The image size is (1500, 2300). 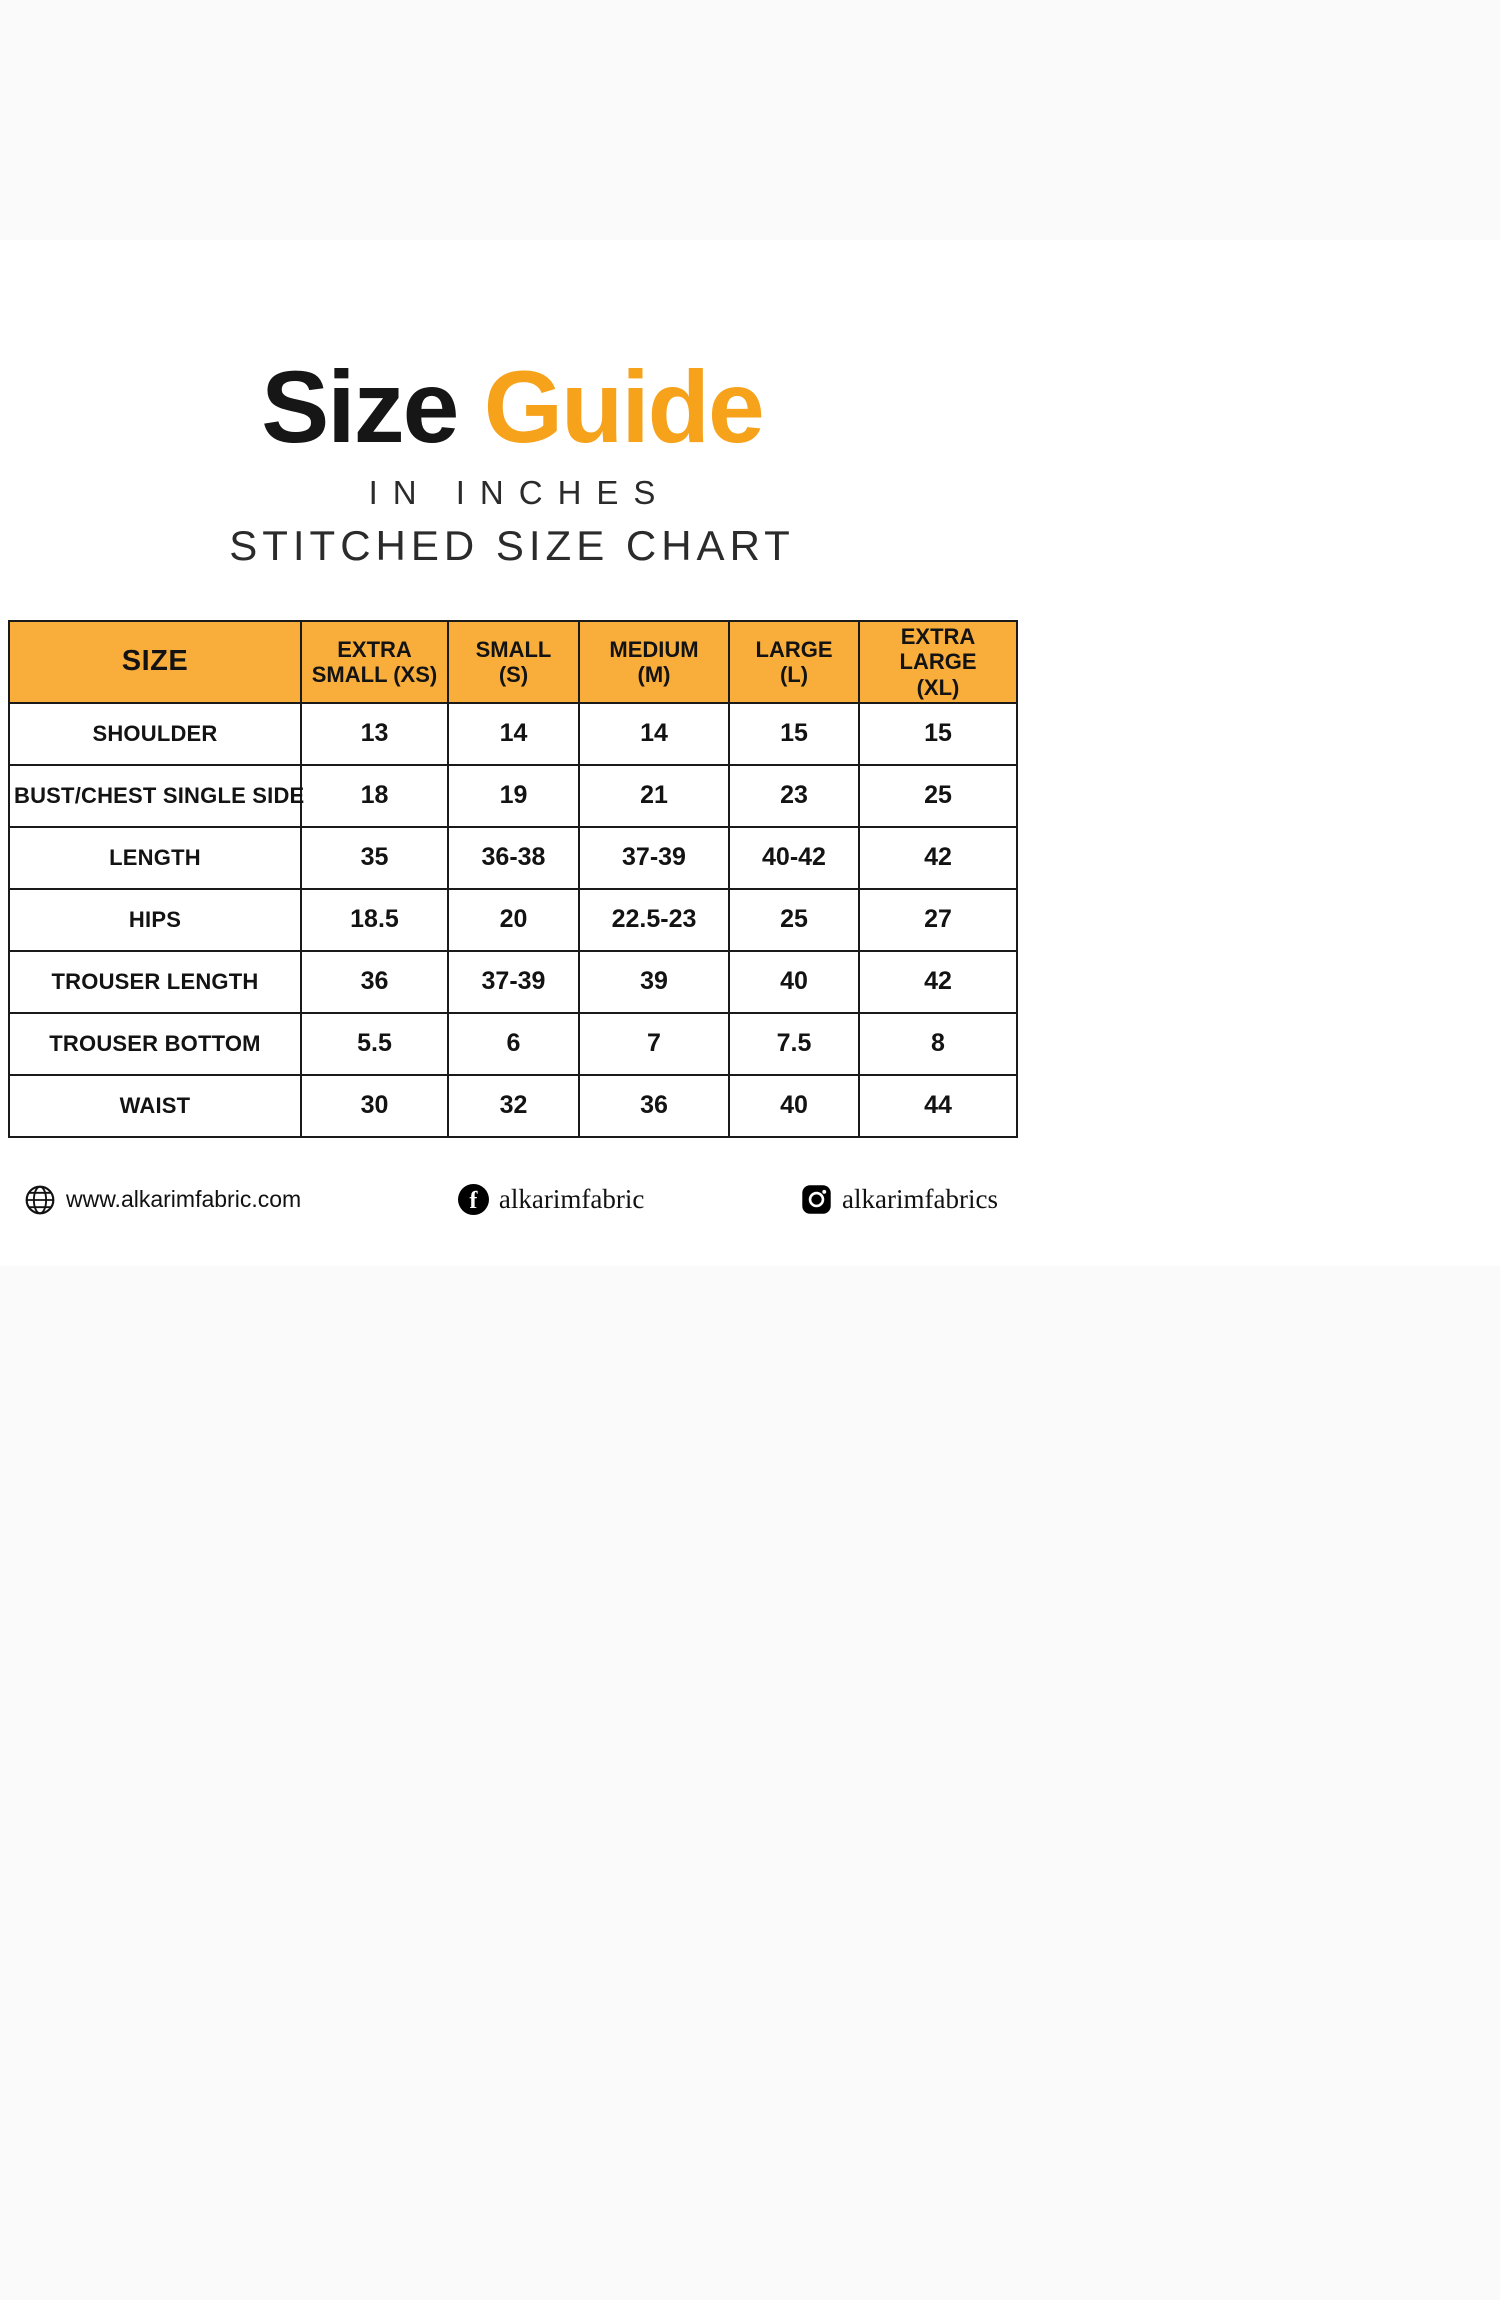 I want to click on size-value: 22.5-23, so click(x=654, y=919).